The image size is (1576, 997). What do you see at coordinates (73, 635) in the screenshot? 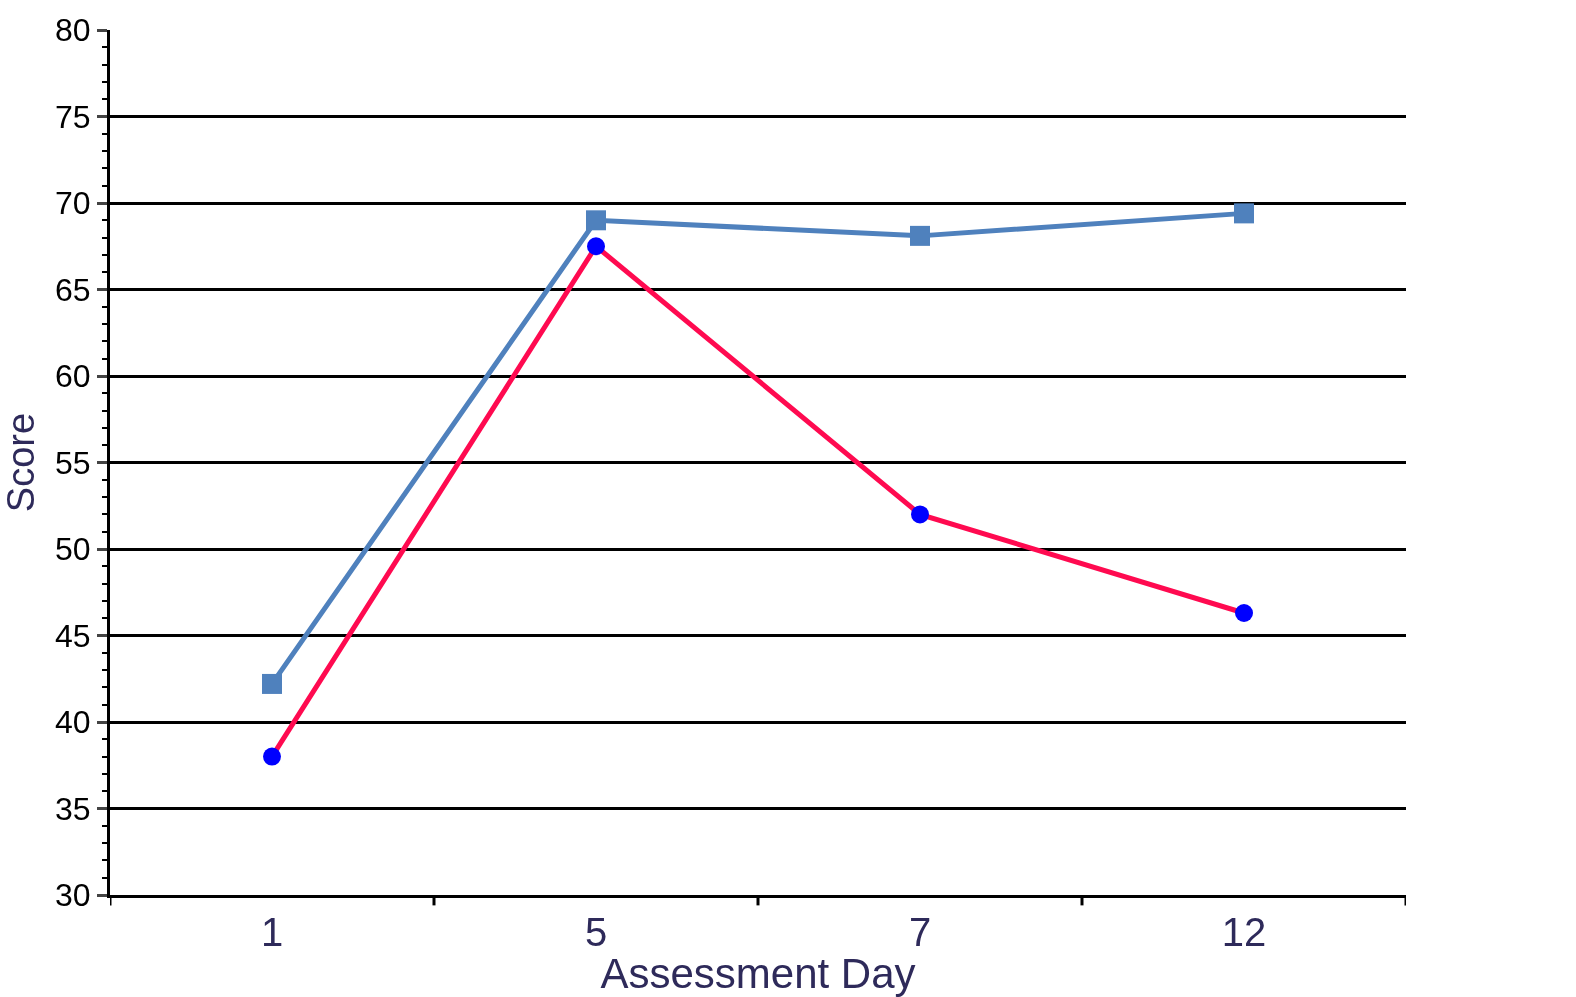
I see `y-tick-label: 45` at bounding box center [73, 635].